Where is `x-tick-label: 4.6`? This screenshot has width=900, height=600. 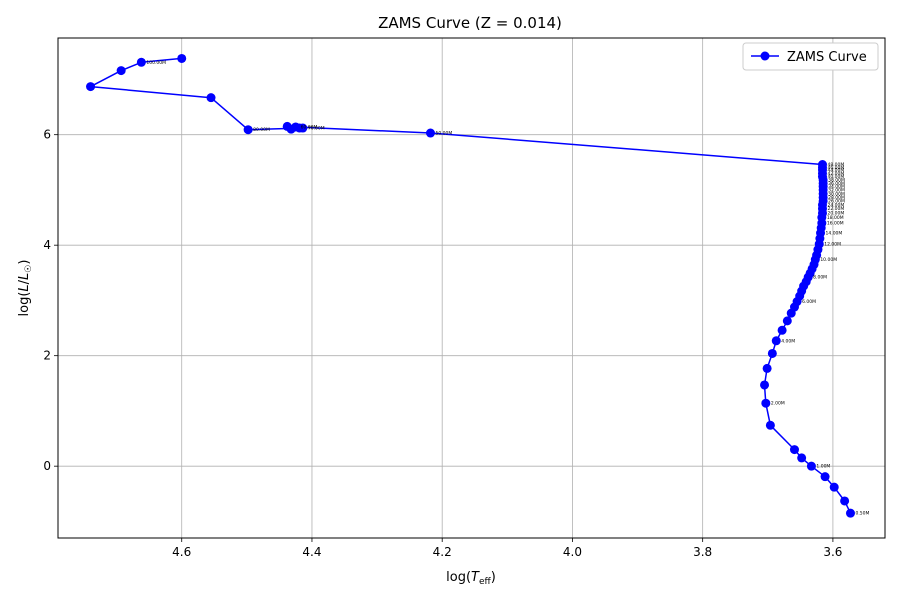 x-tick-label: 4.6 is located at coordinates (181, 552).